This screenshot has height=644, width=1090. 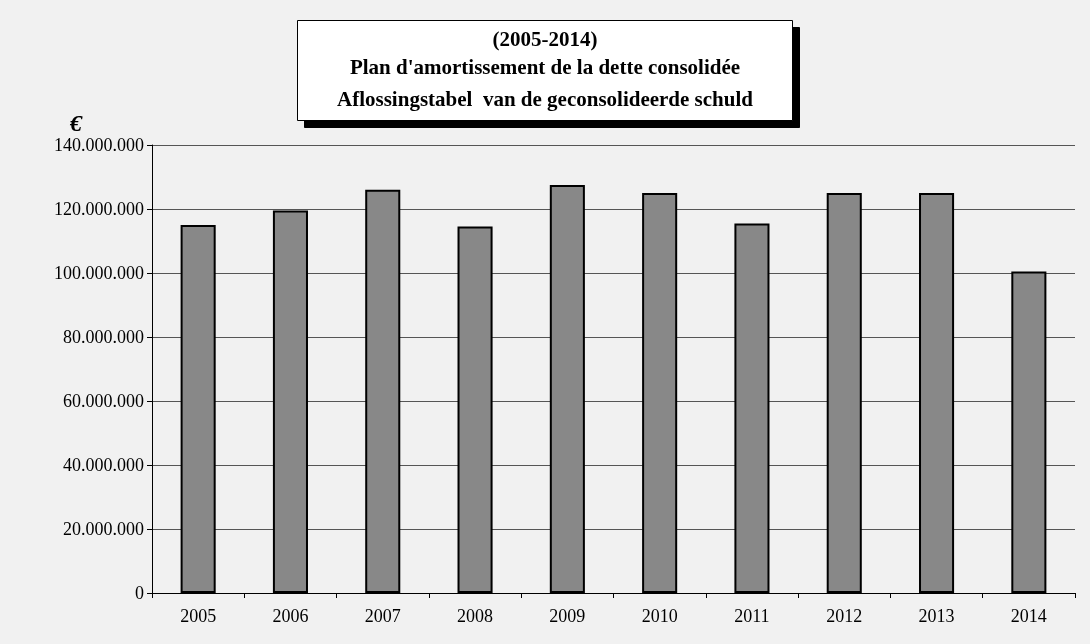 I want to click on x-tick-label: 2011, so click(x=752, y=616).